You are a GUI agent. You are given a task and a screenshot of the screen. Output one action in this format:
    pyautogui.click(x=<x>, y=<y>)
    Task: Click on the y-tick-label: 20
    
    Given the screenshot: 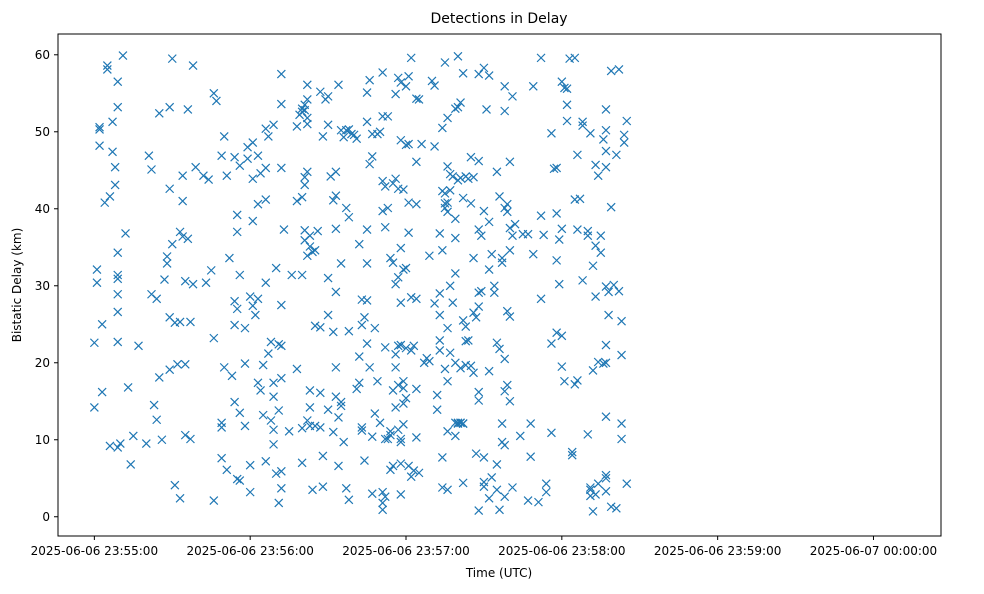 What is the action you would take?
    pyautogui.click(x=42, y=363)
    